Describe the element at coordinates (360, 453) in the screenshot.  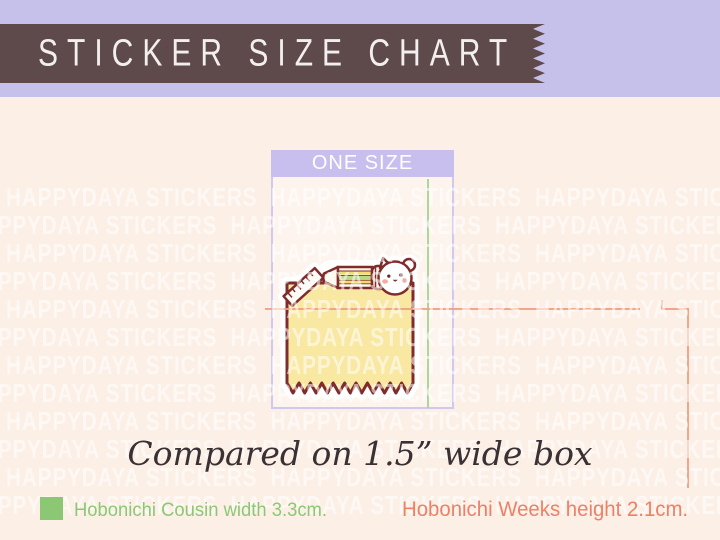
I see `comparison-caption: Compared on 1.5” wide box` at that location.